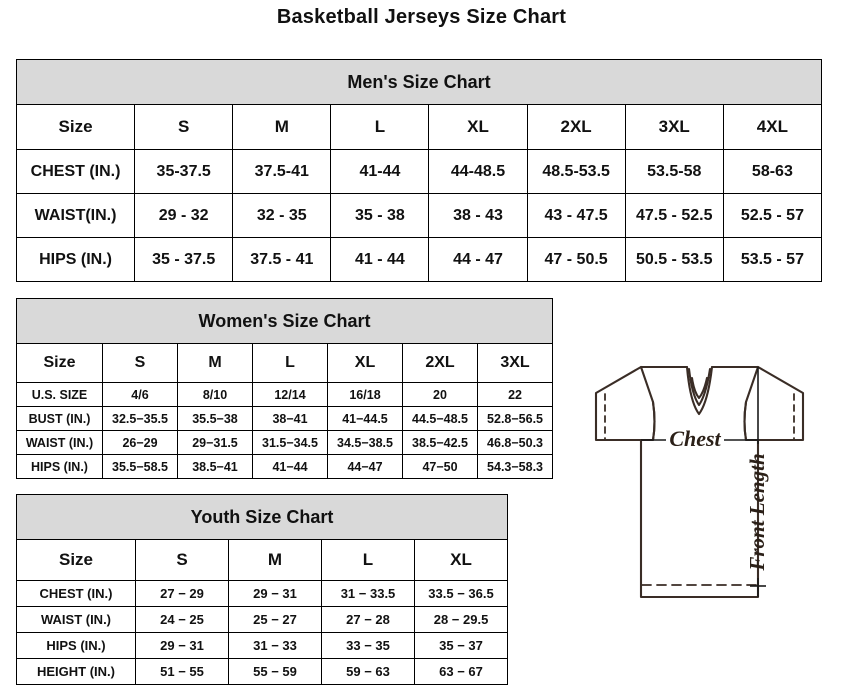 The image size is (843, 685). What do you see at coordinates (76, 560) in the screenshot?
I see `youth-header-size: Size` at bounding box center [76, 560].